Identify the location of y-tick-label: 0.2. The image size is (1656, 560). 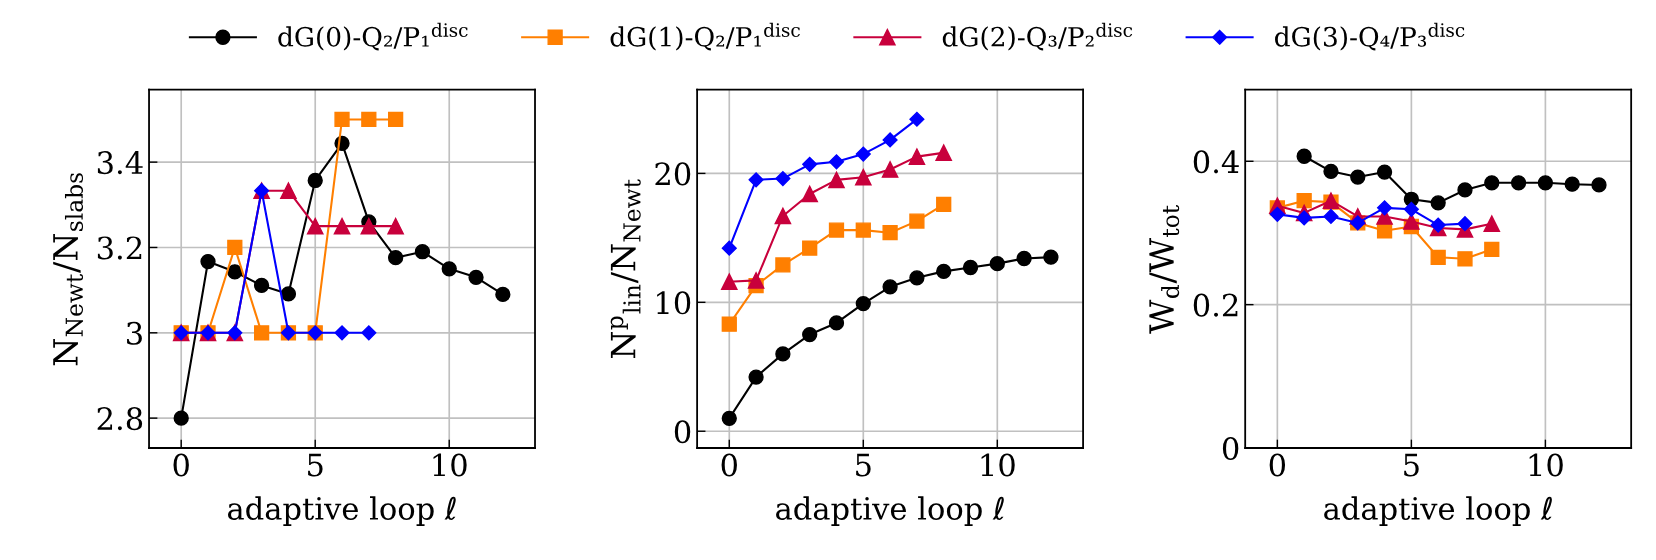
(1215, 305).